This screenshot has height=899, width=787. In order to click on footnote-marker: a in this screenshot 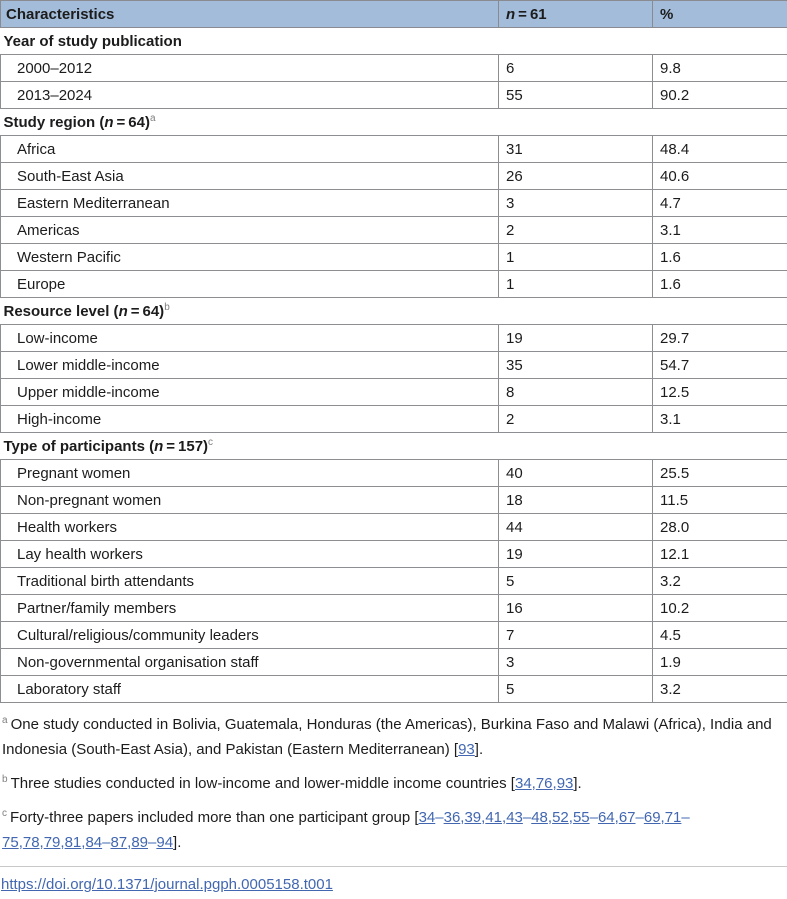, I will do `click(153, 118)`.